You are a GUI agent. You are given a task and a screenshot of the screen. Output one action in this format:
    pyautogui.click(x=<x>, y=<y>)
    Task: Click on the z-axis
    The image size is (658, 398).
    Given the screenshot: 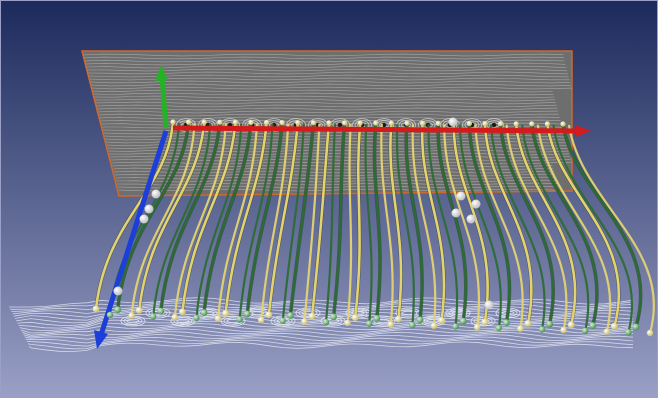 What is the action you would take?
    pyautogui.click(x=133, y=233)
    